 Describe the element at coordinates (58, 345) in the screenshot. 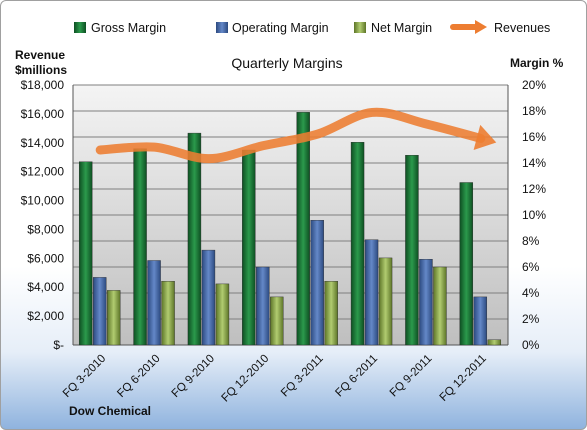

I see `left-tick-label: $-` at that location.